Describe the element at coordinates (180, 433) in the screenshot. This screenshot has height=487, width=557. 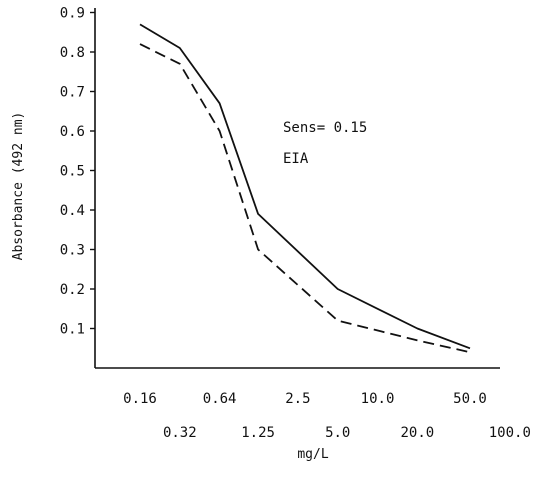
I see `x-tick-label: 0.32` at that location.